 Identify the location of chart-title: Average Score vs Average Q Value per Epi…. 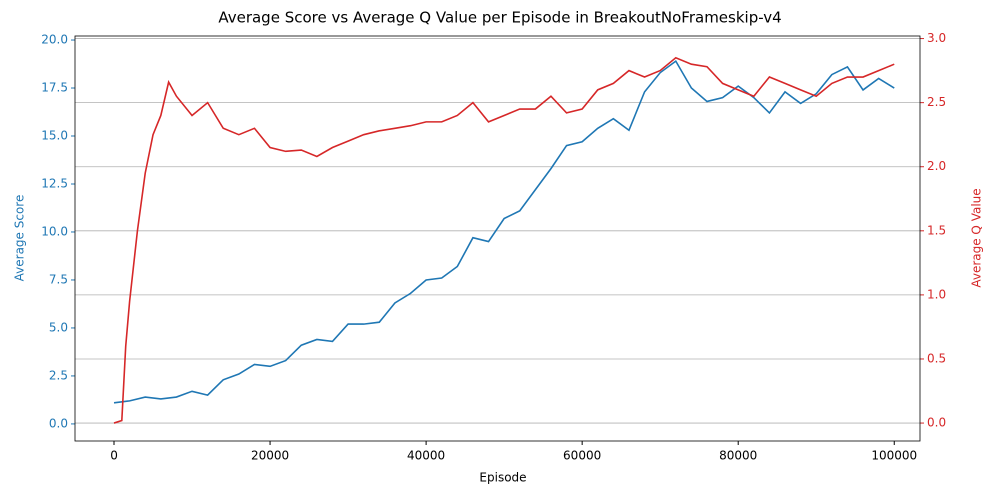
(499, 18).